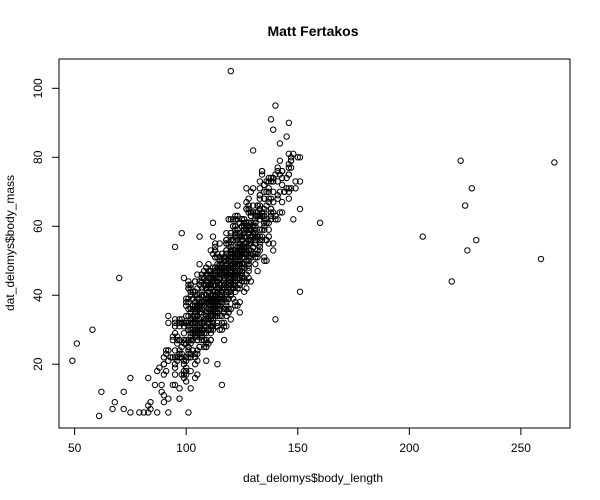 This screenshot has height=500, width=600. I want to click on y-tick-label: 20, so click(38, 364).